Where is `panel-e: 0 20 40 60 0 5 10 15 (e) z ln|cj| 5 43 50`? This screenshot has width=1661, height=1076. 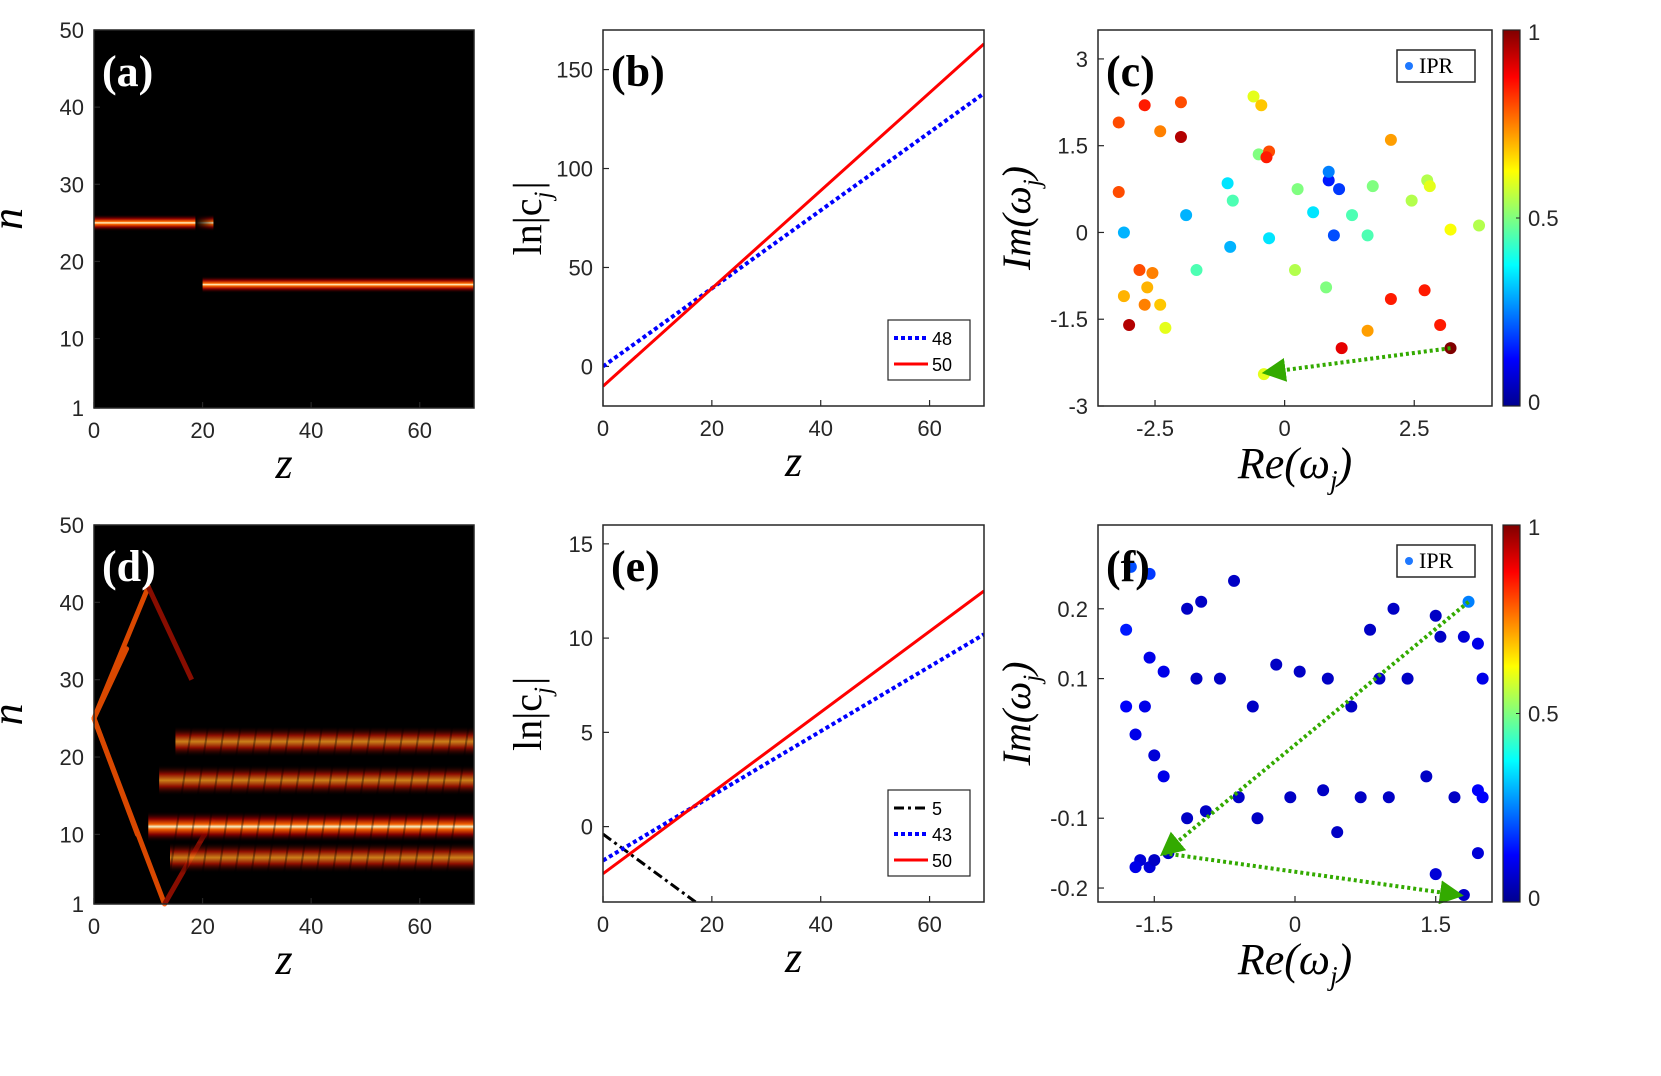 panel-e: 0 20 40 60 0 5 10 15 (e) z ln|cj| 5 43 50 is located at coordinates (745, 753).